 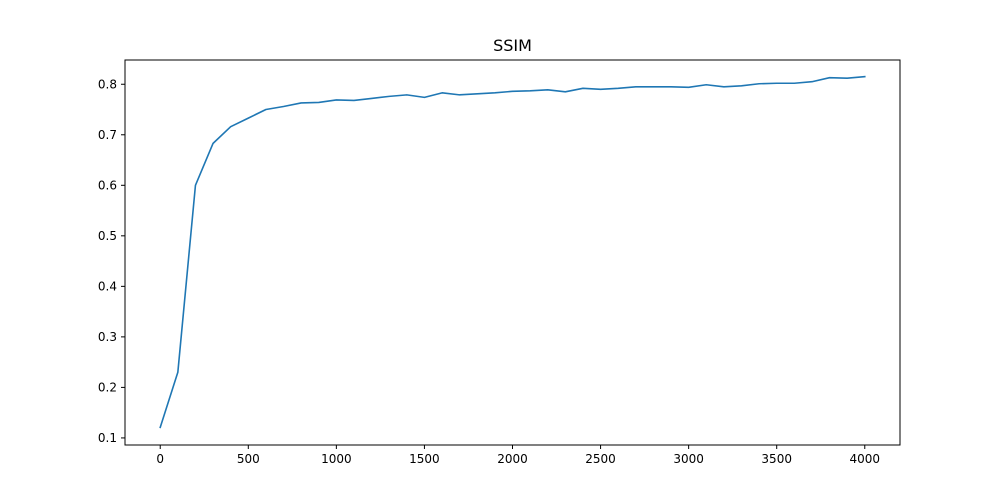 What do you see at coordinates (864, 459) in the screenshot?
I see `x-tick-label: 4000` at bounding box center [864, 459].